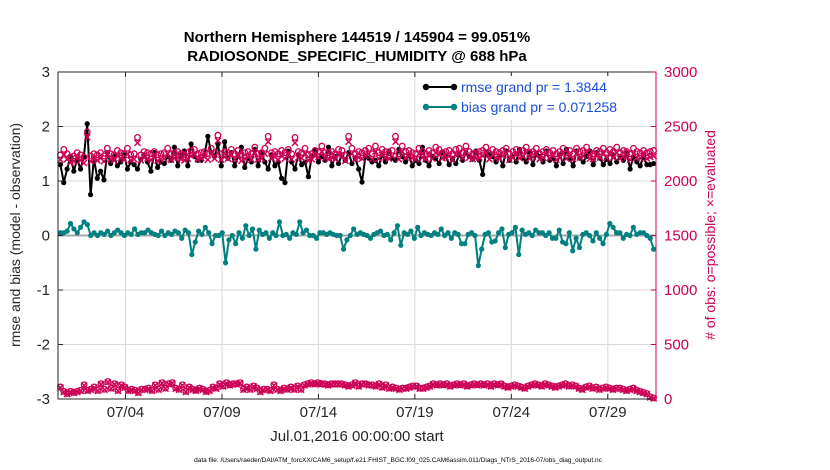 Image resolution: width=830 pixels, height=470 pixels. I want to click on y-axis-left: -3 -2 -1 0 1 2 3, so click(50, 236).